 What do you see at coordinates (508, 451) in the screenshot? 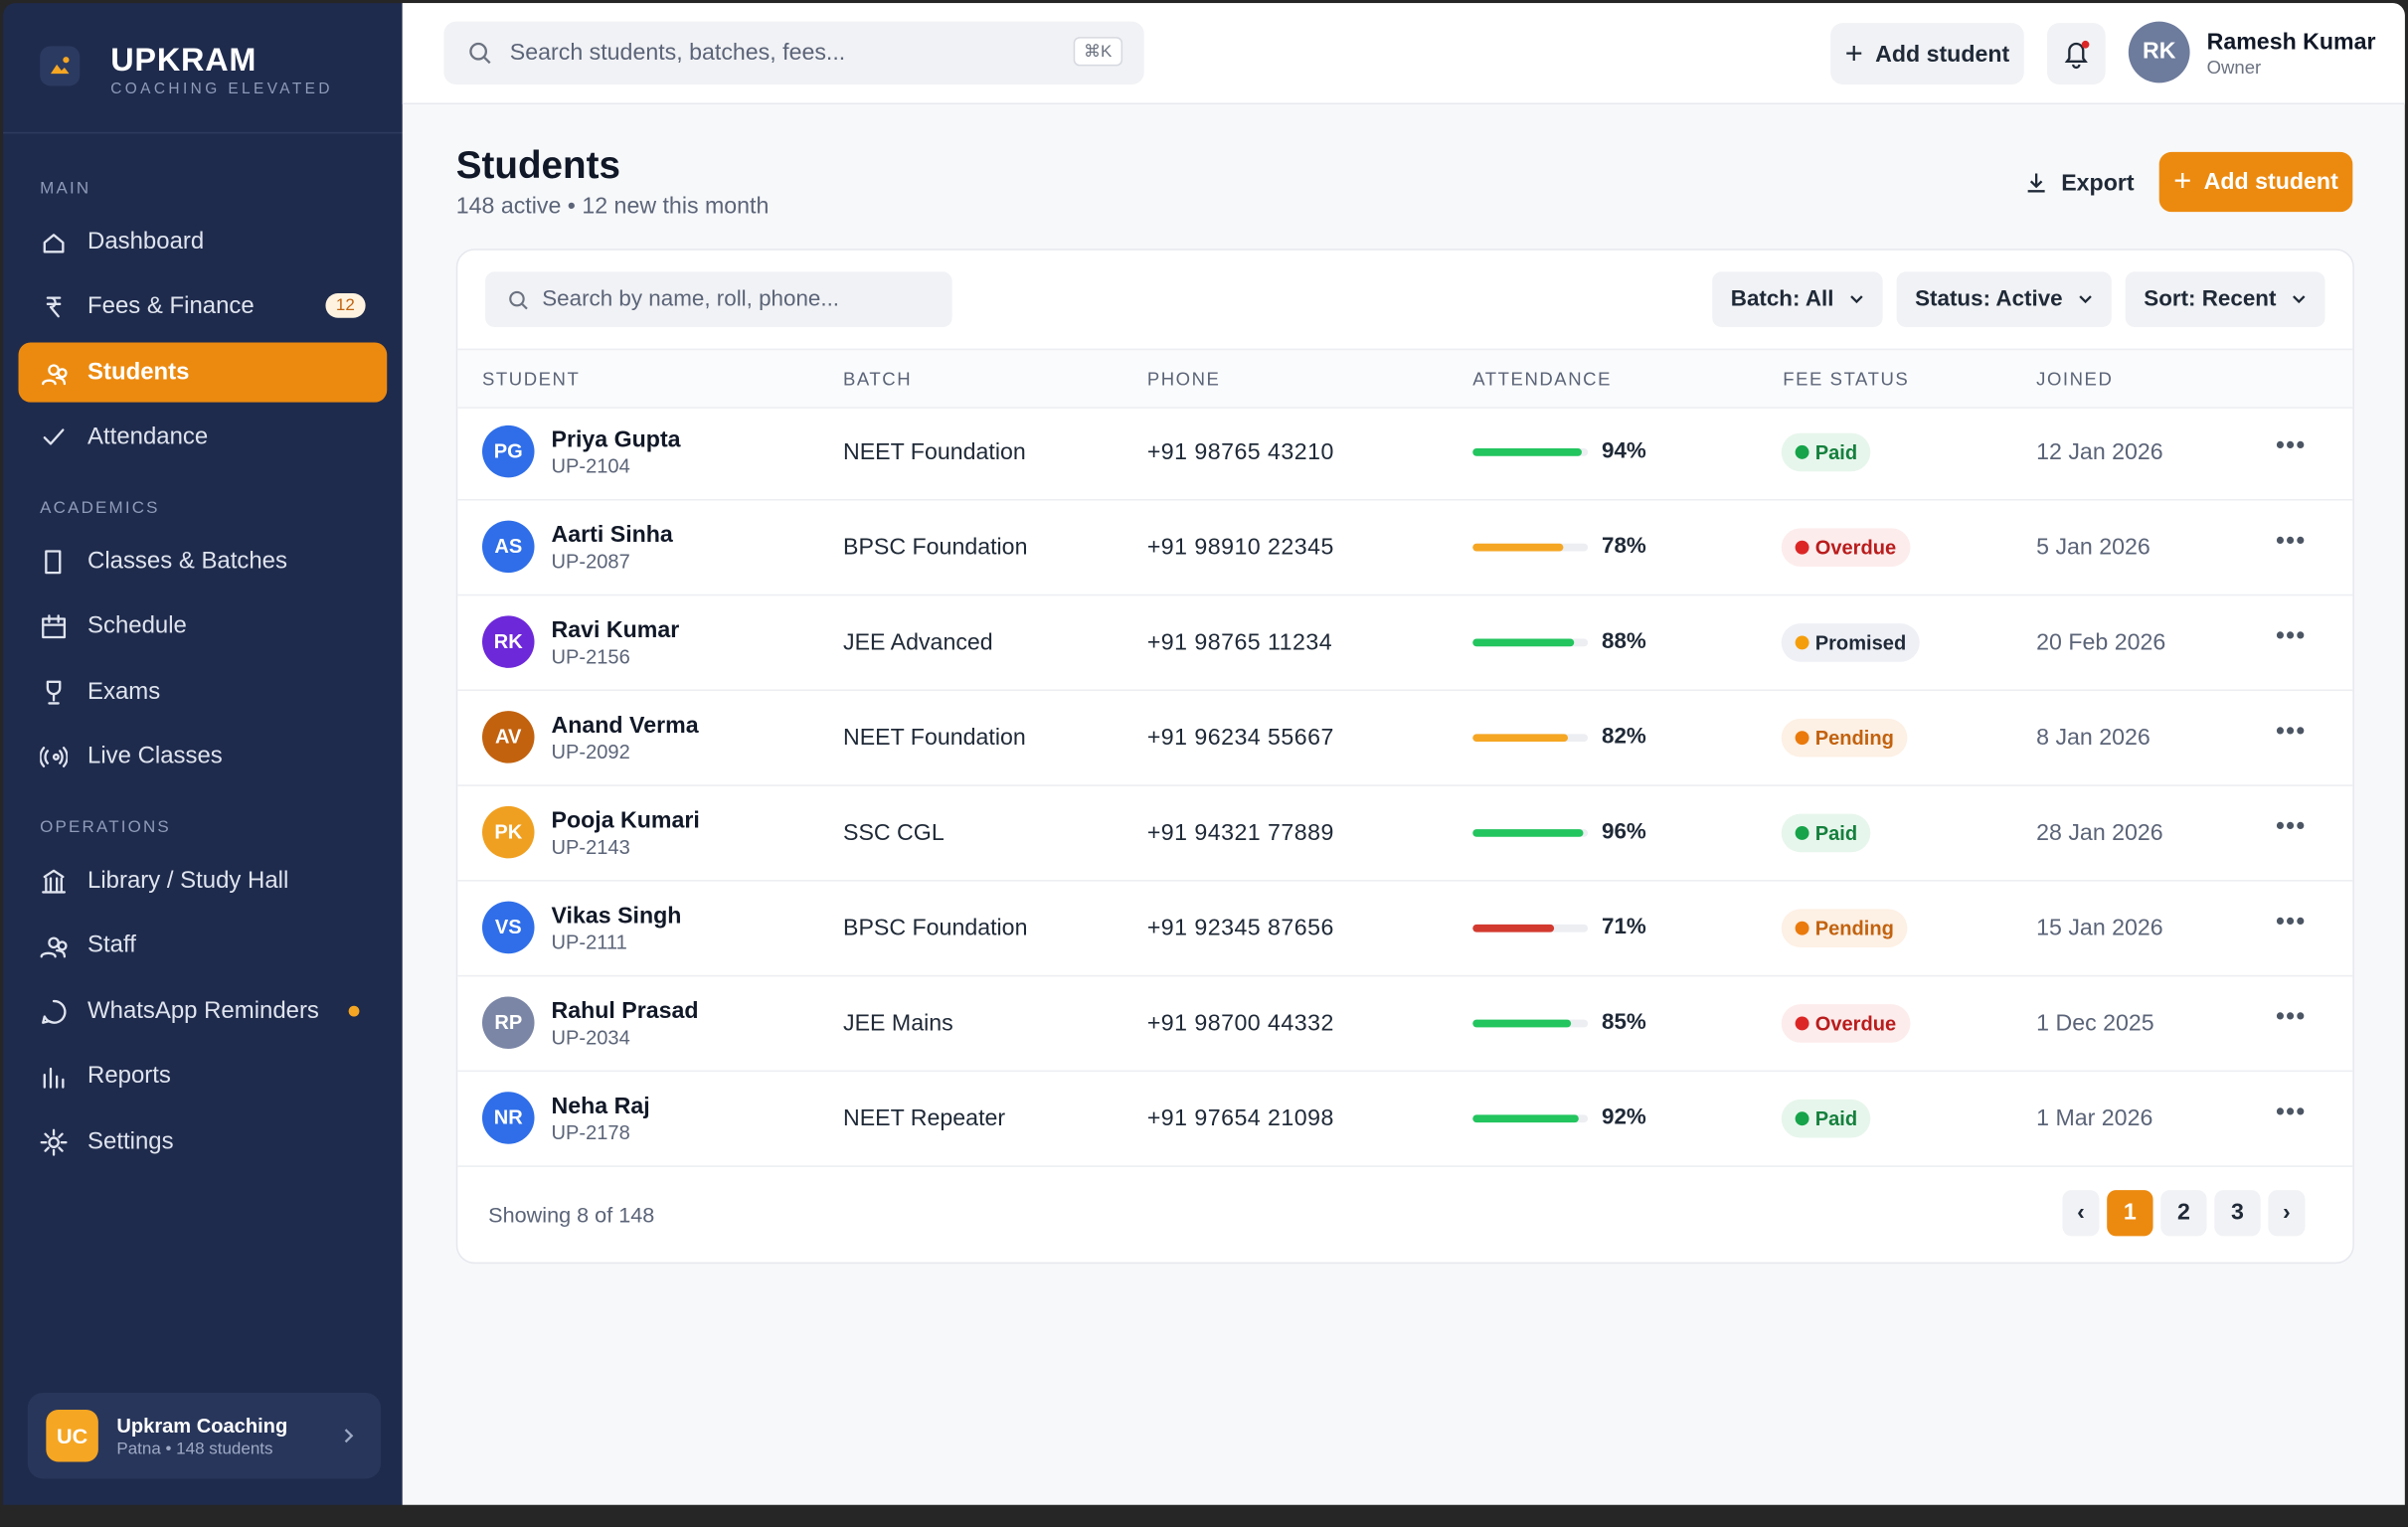
I see `avatar: PG` at bounding box center [508, 451].